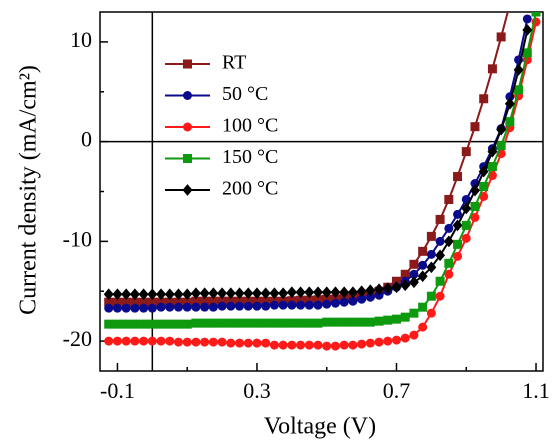 This screenshot has height=442, width=555. I want to click on legend-label: 100 °C, so click(250, 126).